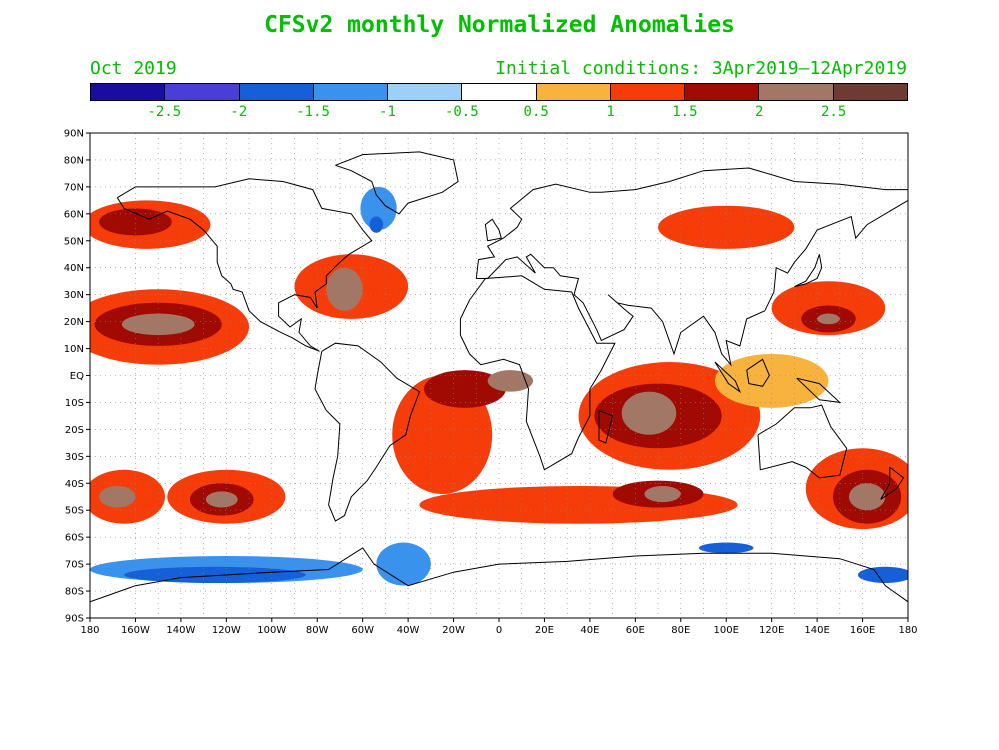  I want to click on lat-tick-label: 20S, so click(74, 430).